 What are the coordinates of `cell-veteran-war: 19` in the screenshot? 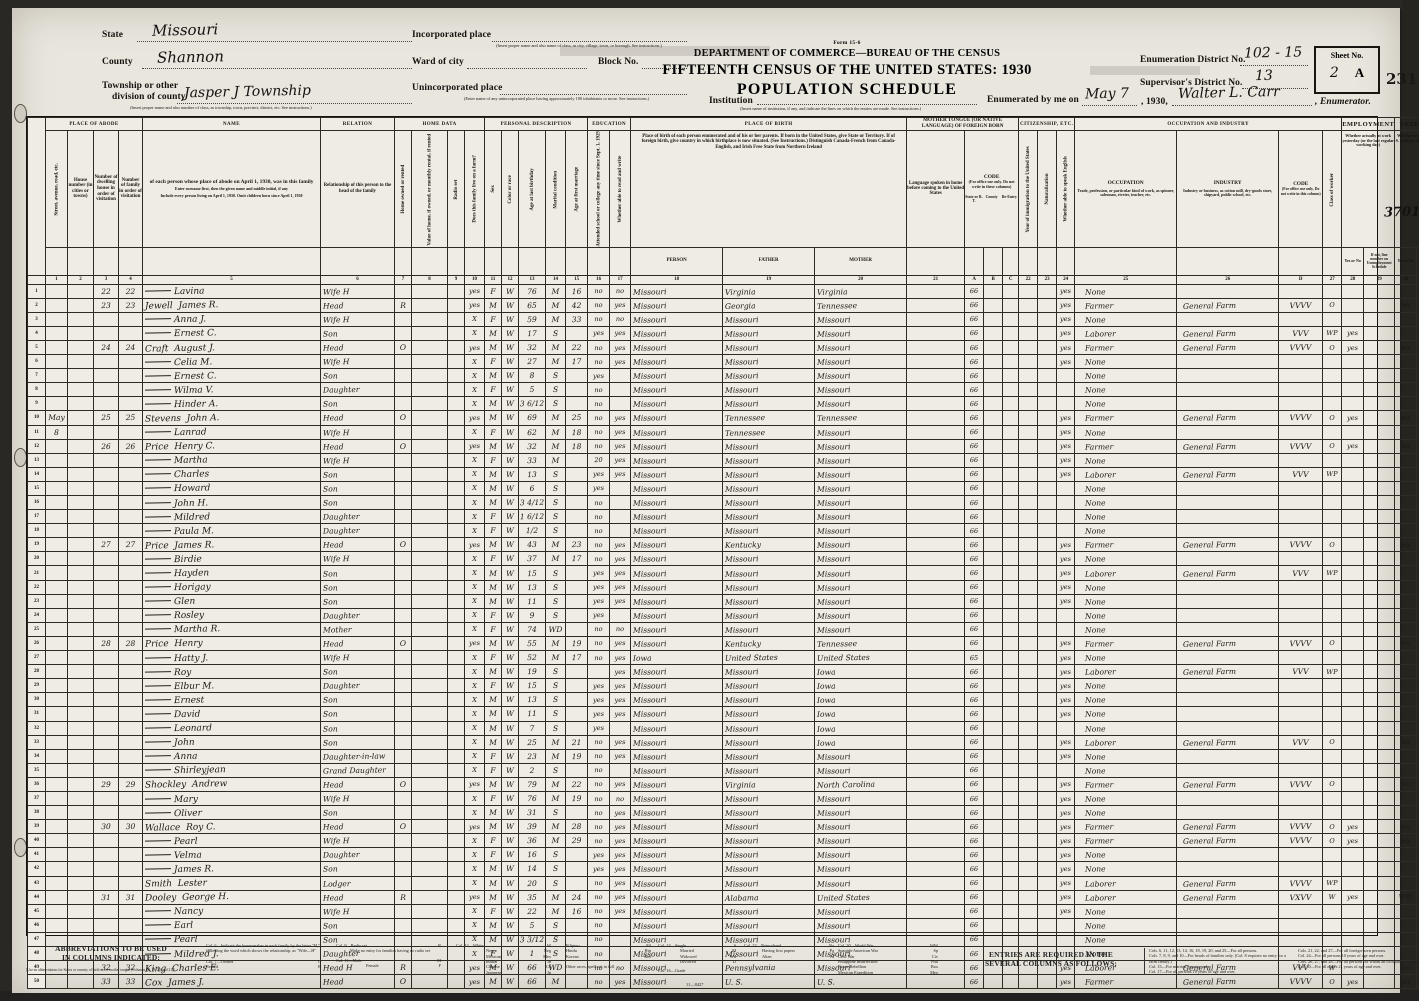 It's located at (1417, 643).